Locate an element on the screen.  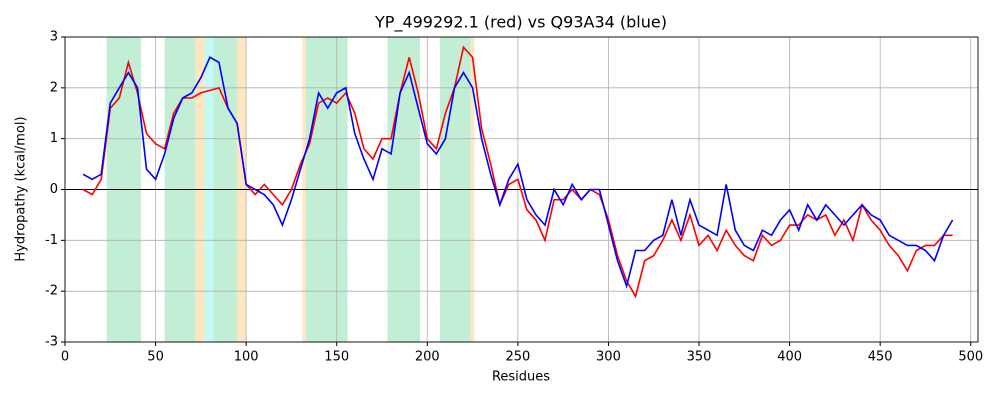
x-axis-label: Residues is located at coordinates (521, 377).